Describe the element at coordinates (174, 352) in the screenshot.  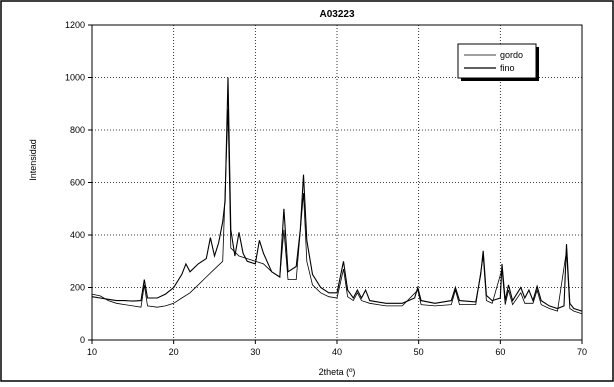
I see `x-tick-label: 20` at that location.